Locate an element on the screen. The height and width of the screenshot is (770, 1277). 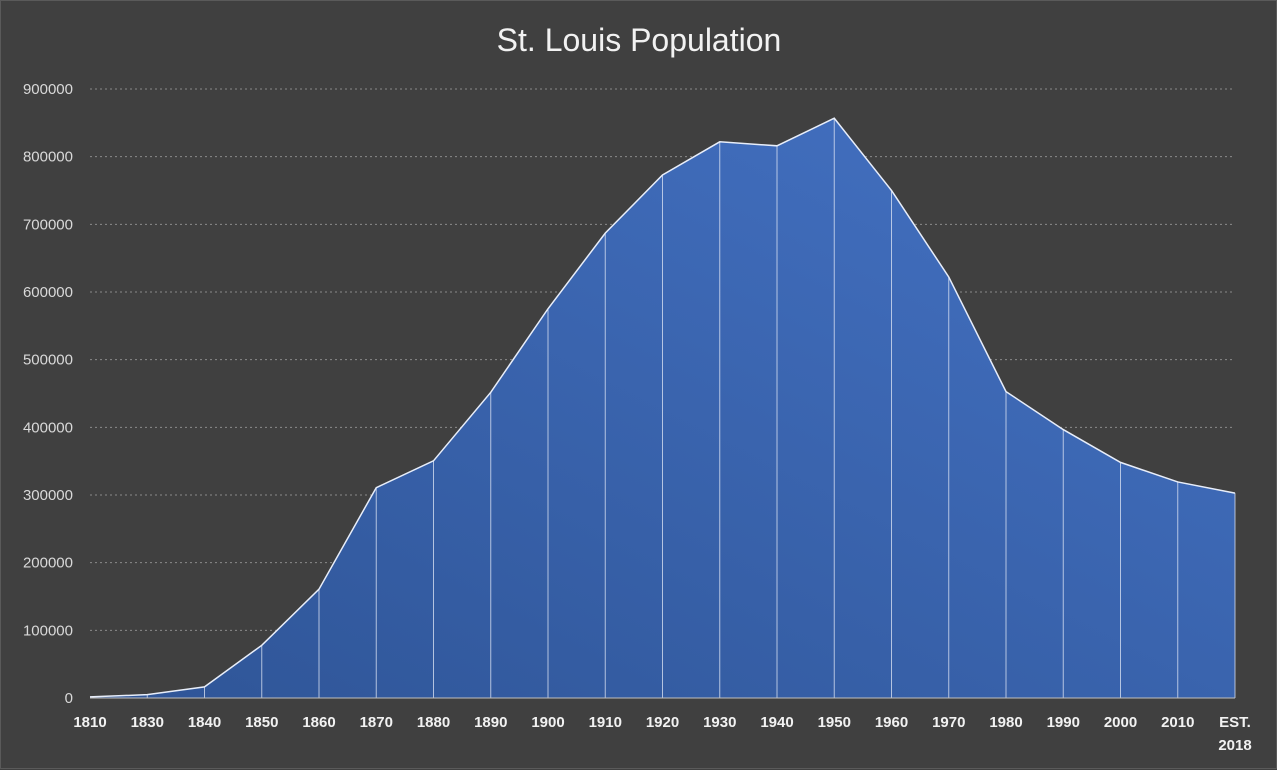
x-tick-label: 1810 is located at coordinates (89, 722).